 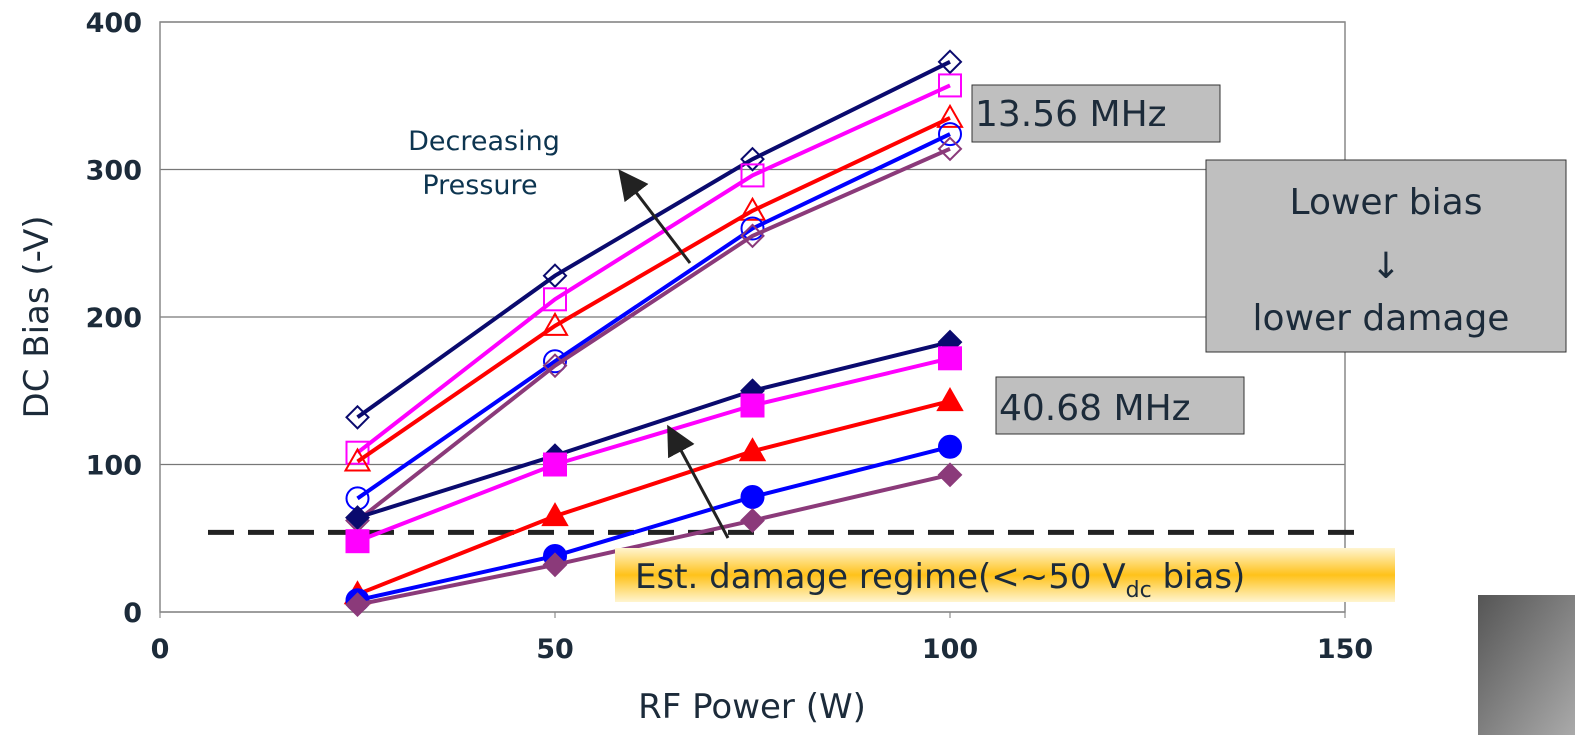 I want to click on bias-box-line: lower damage, so click(x=1381, y=318).